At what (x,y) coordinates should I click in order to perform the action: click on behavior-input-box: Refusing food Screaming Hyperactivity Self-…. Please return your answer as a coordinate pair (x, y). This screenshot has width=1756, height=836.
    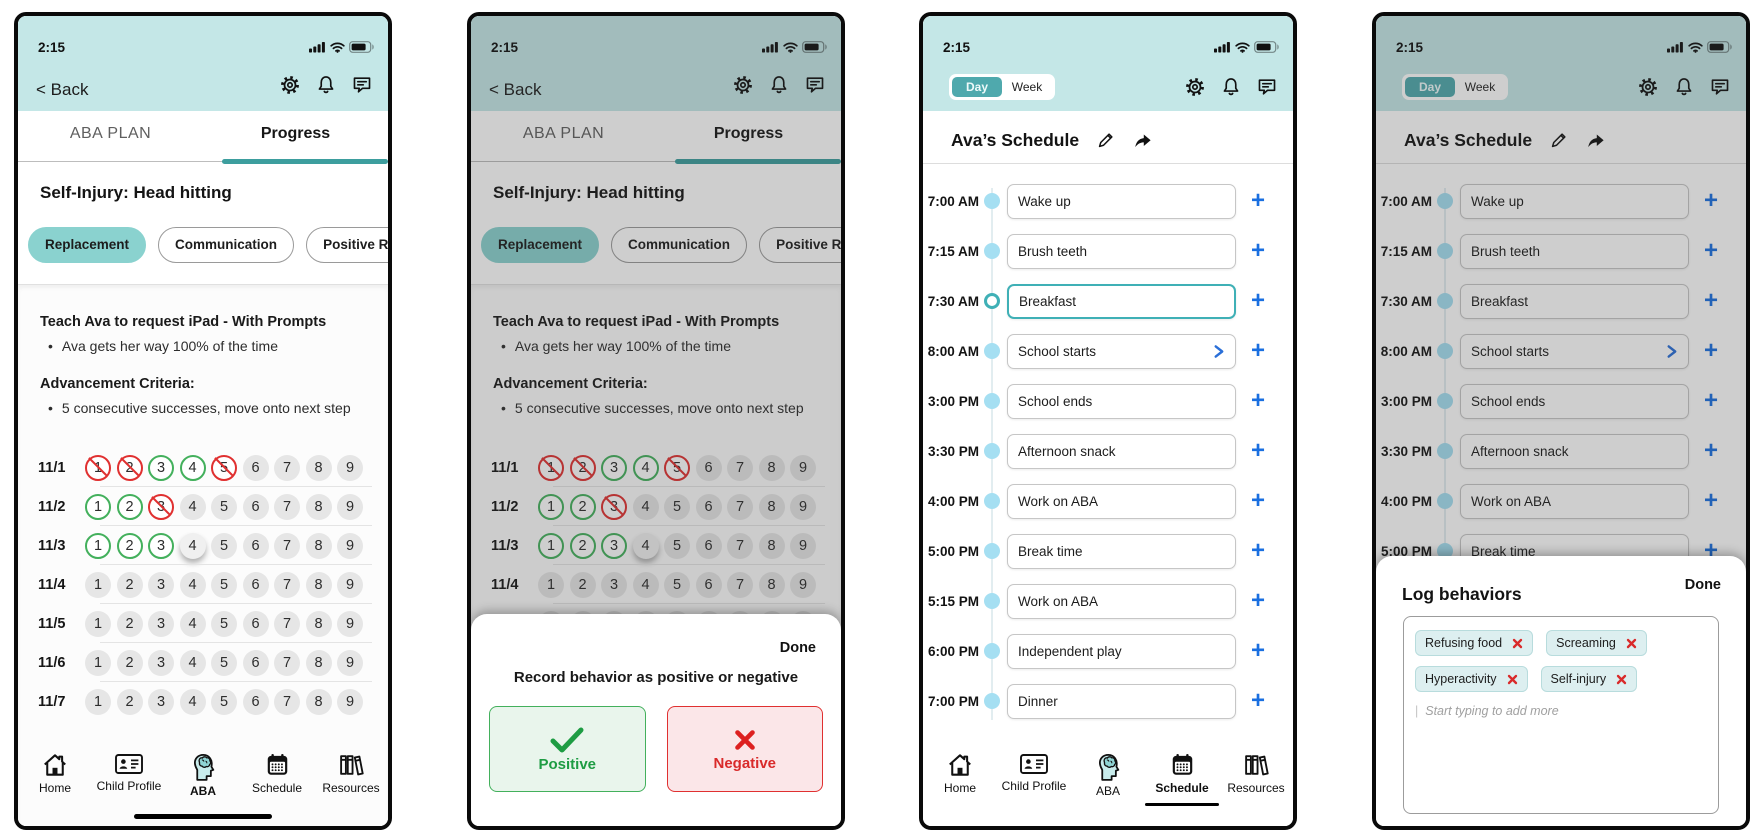
    Looking at the image, I should click on (1561, 715).